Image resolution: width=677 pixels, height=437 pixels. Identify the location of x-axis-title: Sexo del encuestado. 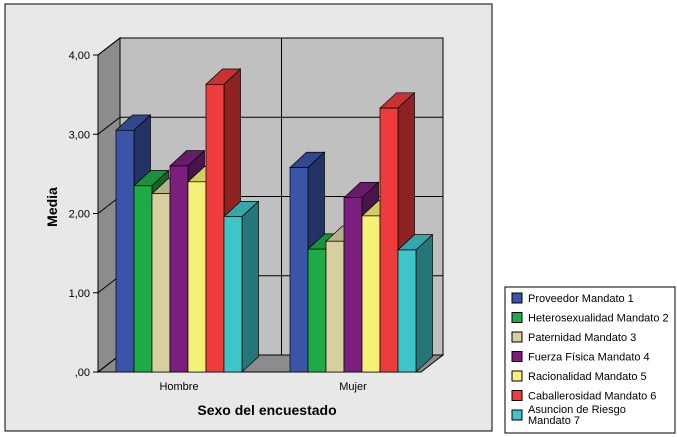
(266, 410).